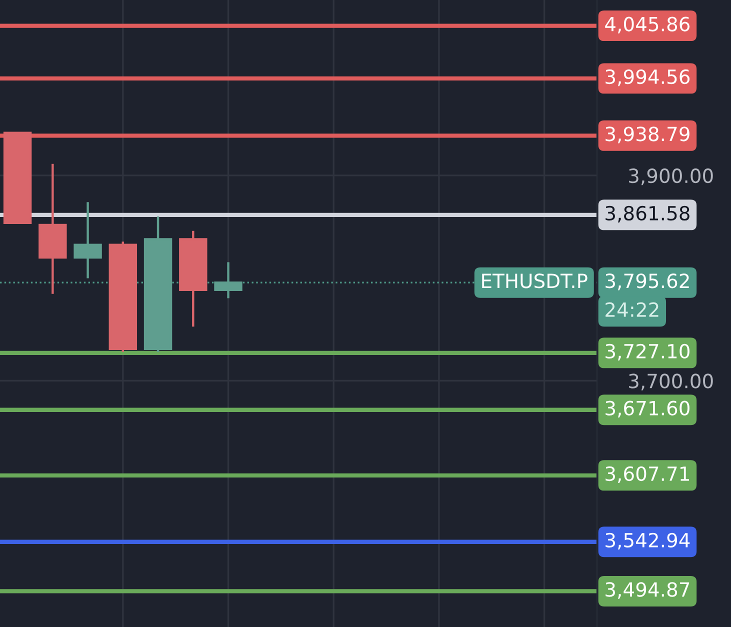  Describe the element at coordinates (632, 309) in the screenshot. I see `text: 24:22` at that location.